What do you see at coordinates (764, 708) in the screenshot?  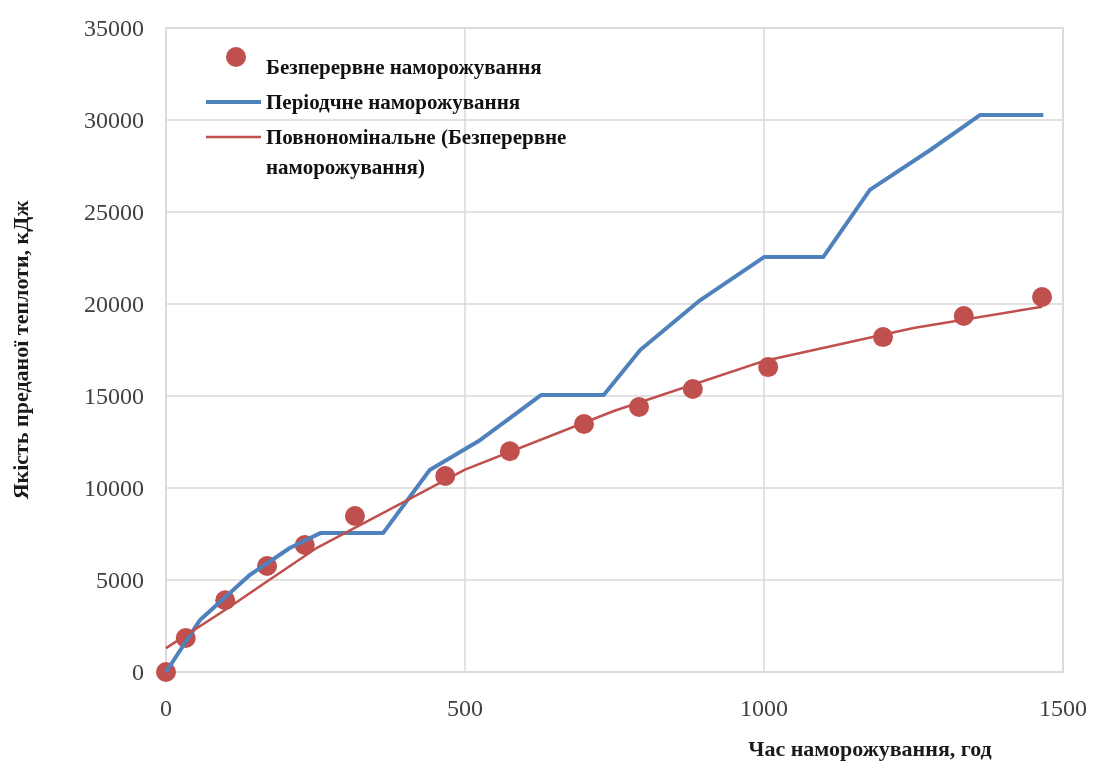 I see `x-tick-label: 1000` at bounding box center [764, 708].